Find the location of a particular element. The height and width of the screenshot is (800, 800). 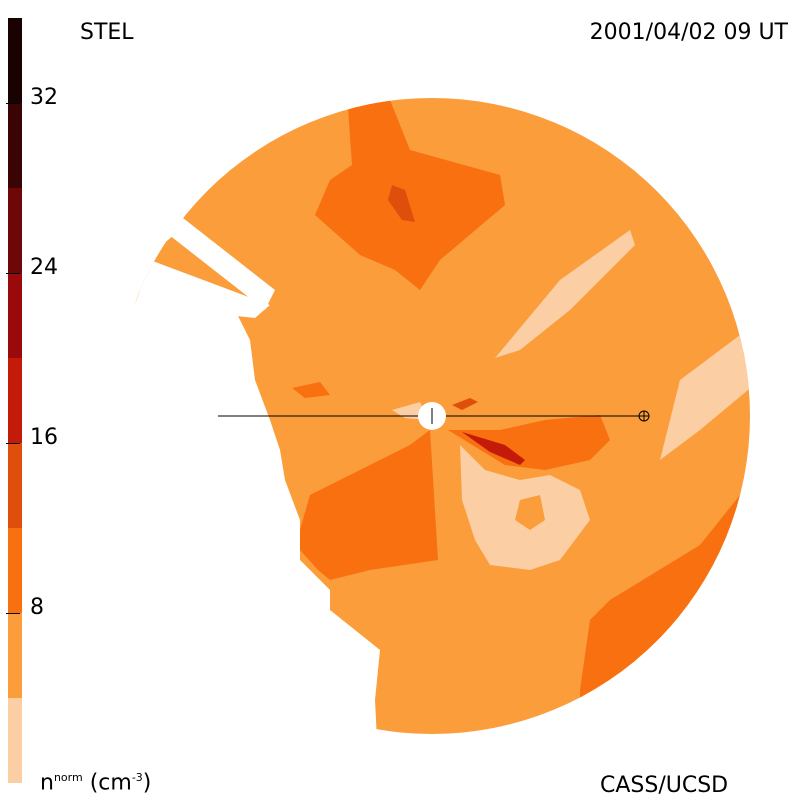

units-close: ) is located at coordinates (147, 783).